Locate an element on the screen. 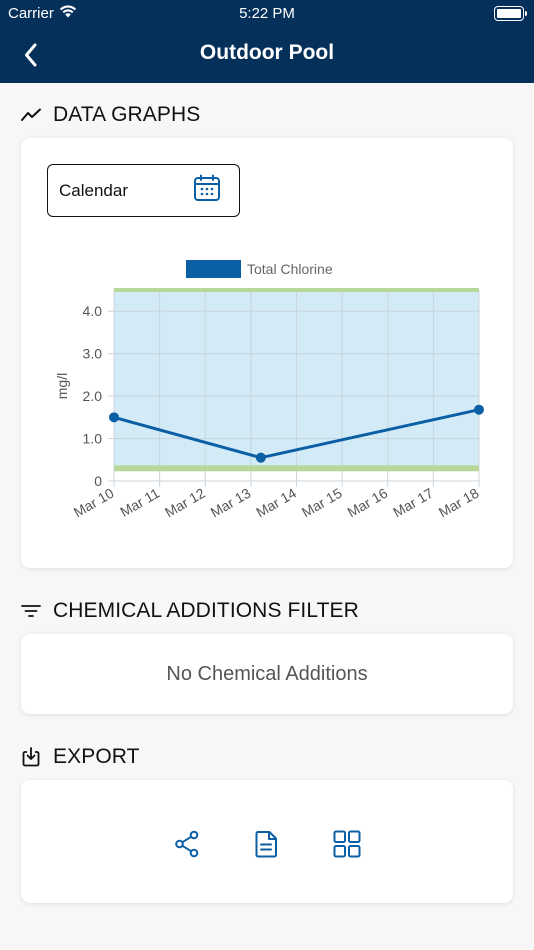  x-tick-label: Mar 15 is located at coordinates (322, 503).